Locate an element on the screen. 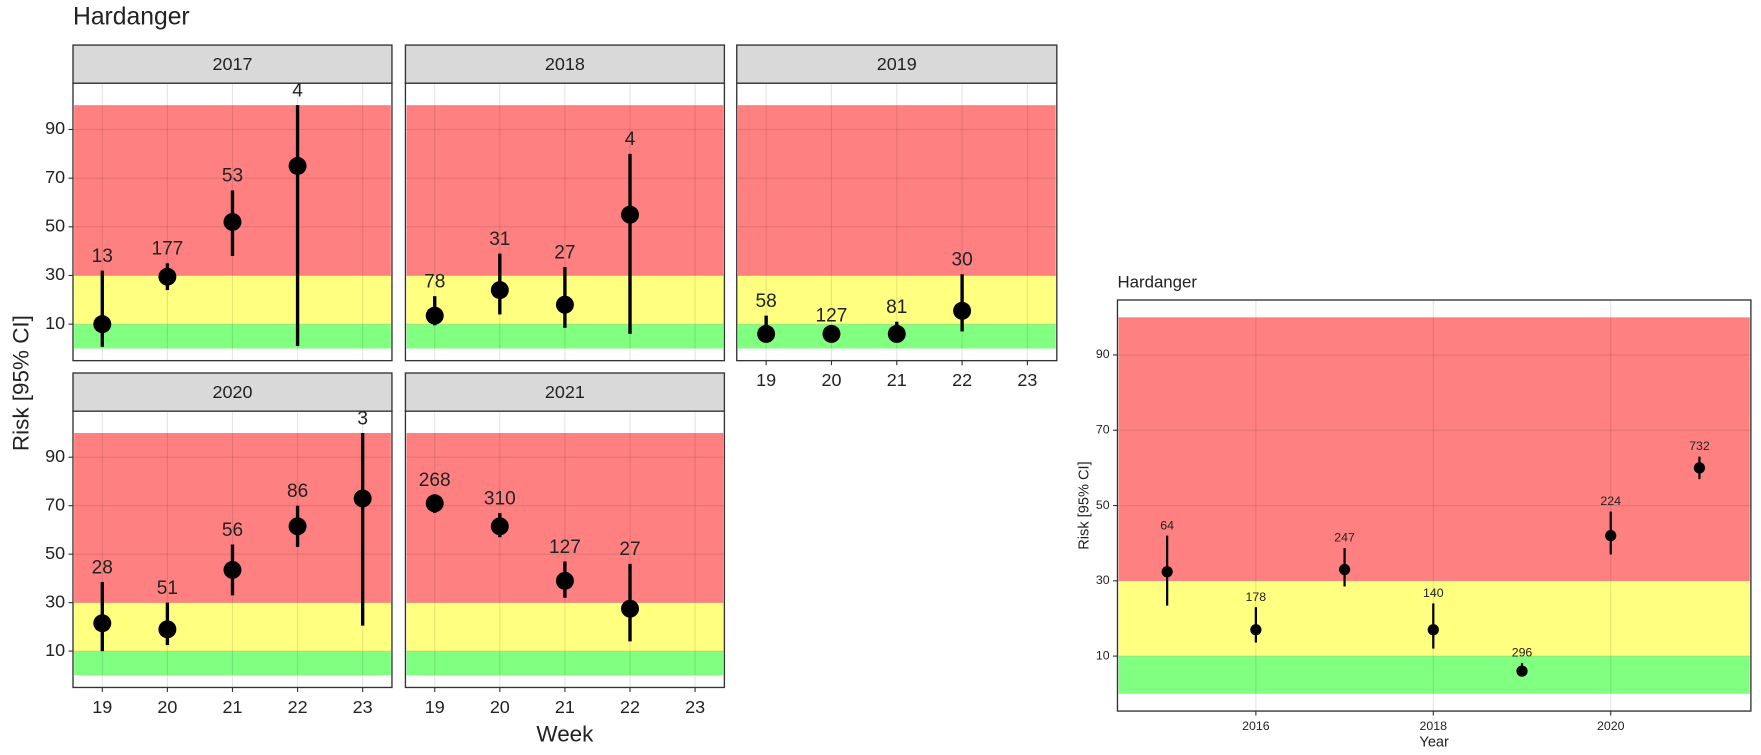 The height and width of the screenshot is (755, 1761). count-label: 30 is located at coordinates (961, 260).